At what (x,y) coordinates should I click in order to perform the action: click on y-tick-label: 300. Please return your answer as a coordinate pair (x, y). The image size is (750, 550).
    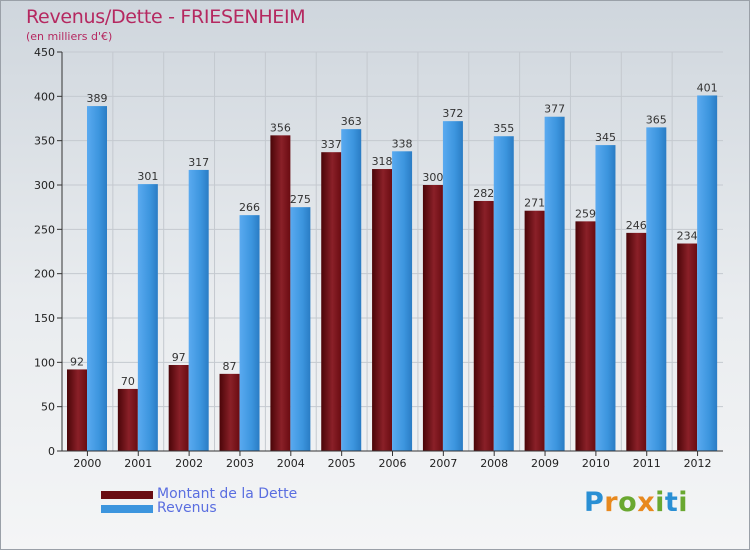
    Looking at the image, I should click on (44, 185).